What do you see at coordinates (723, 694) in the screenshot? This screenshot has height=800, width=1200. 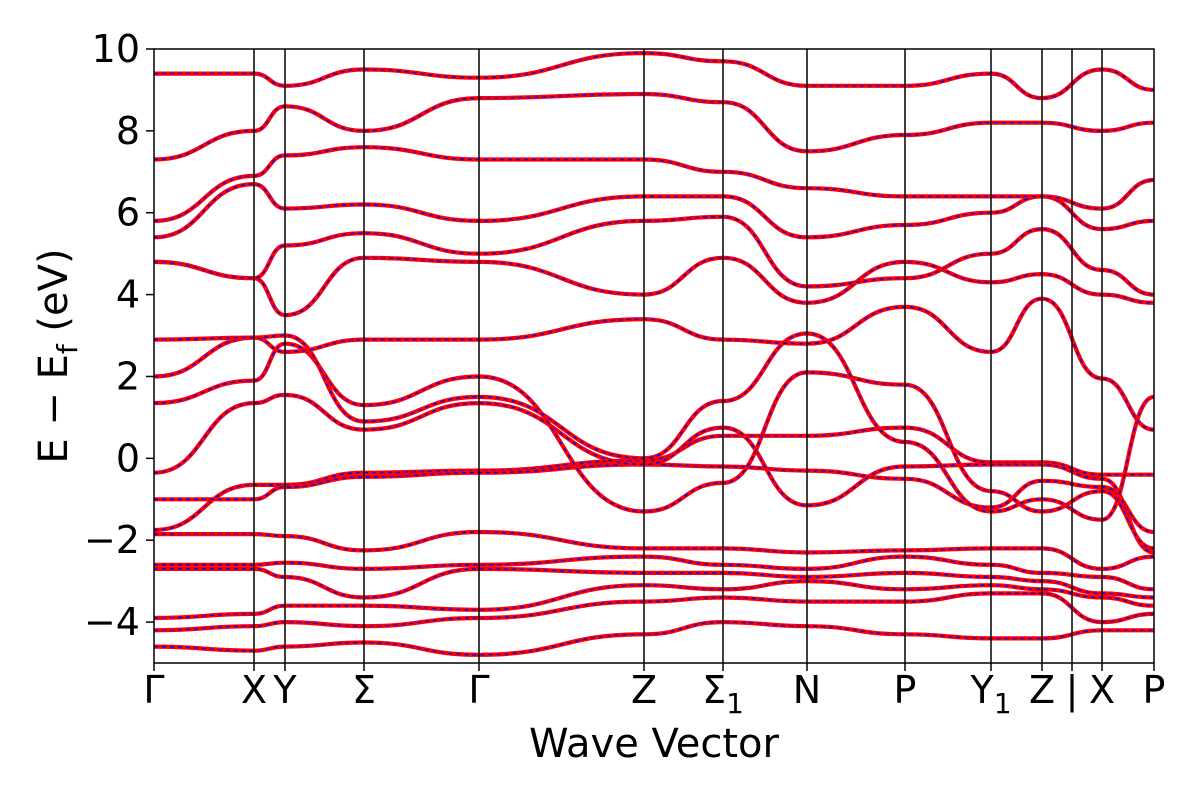 I see `x-tick-label: Σ1` at bounding box center [723, 694].